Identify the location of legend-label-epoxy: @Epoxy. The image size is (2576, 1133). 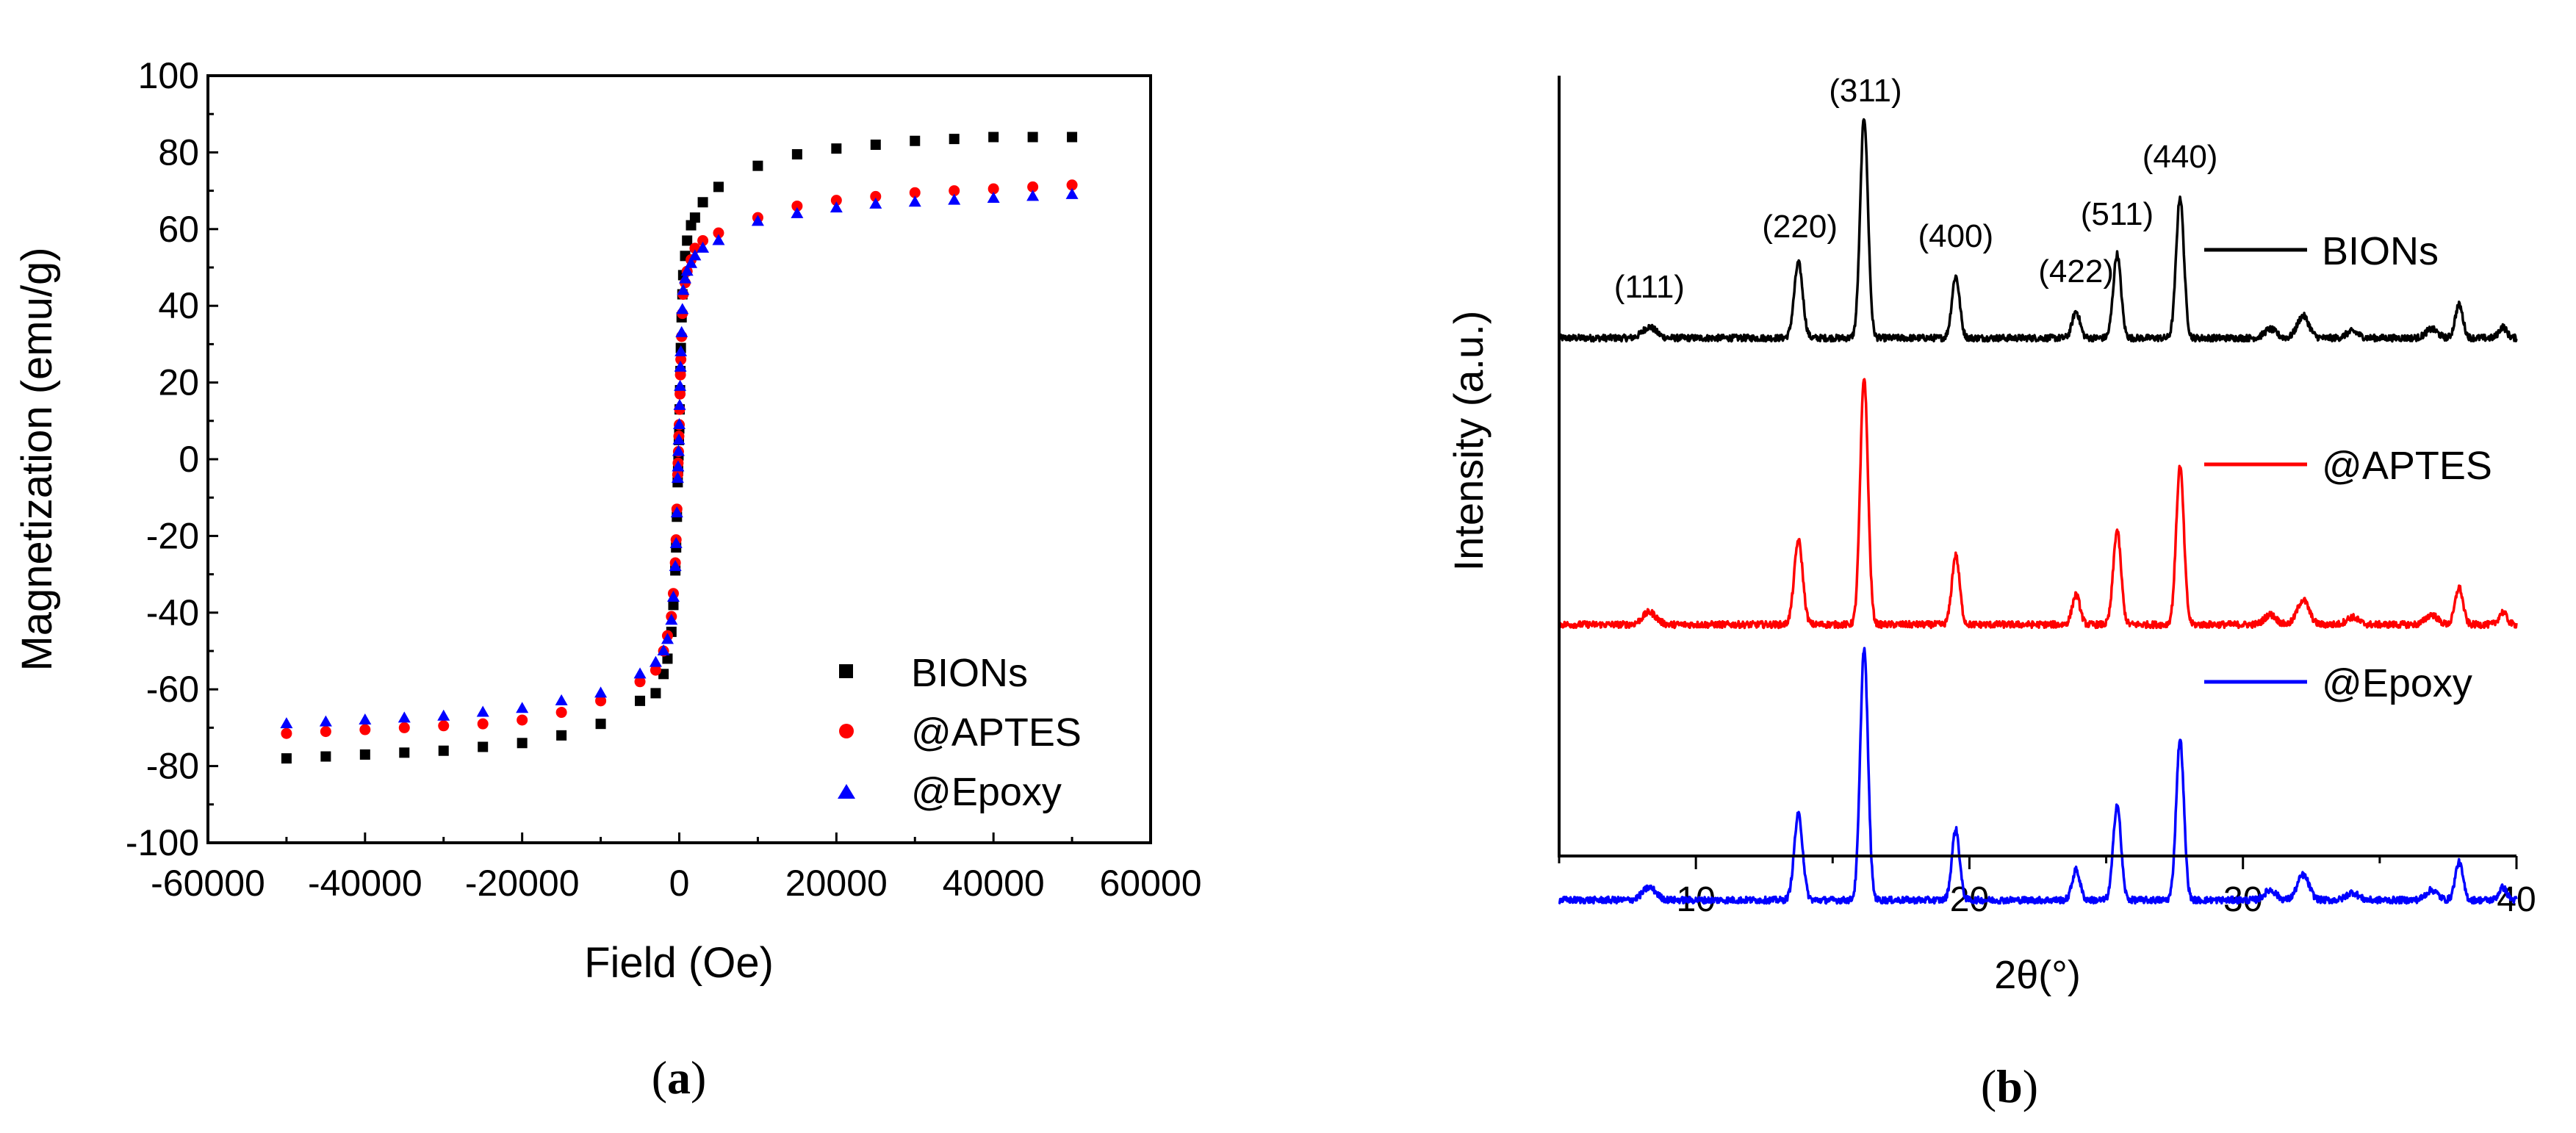
(986, 792).